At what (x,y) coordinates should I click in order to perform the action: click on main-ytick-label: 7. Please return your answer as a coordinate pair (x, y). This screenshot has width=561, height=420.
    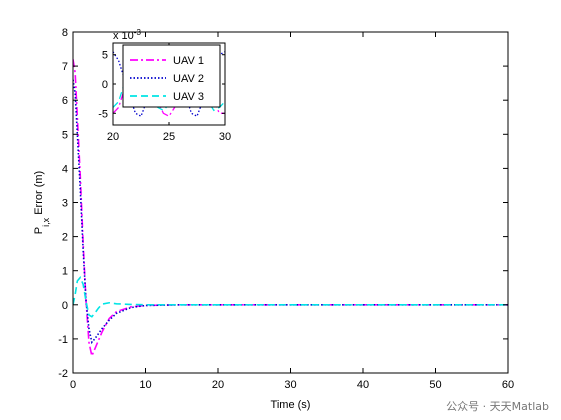
    Looking at the image, I should click on (65, 67).